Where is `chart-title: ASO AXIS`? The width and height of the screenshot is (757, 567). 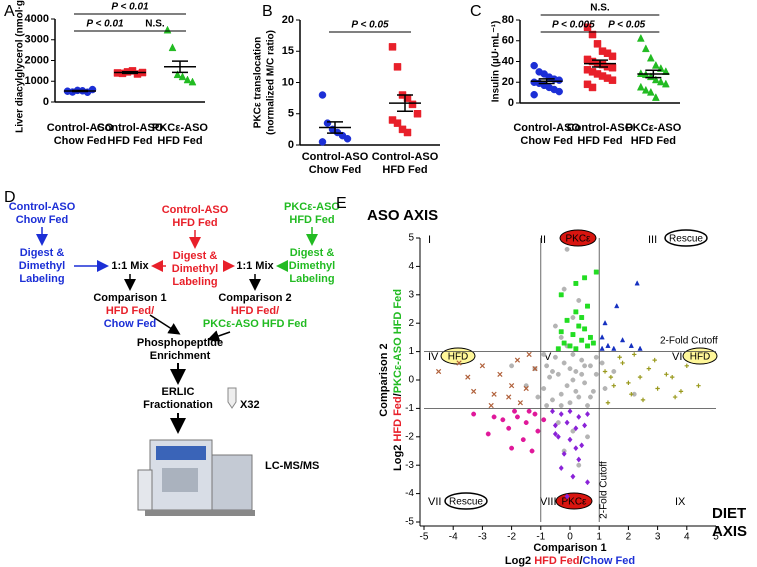 chart-title: ASO AXIS is located at coordinates (402, 215).